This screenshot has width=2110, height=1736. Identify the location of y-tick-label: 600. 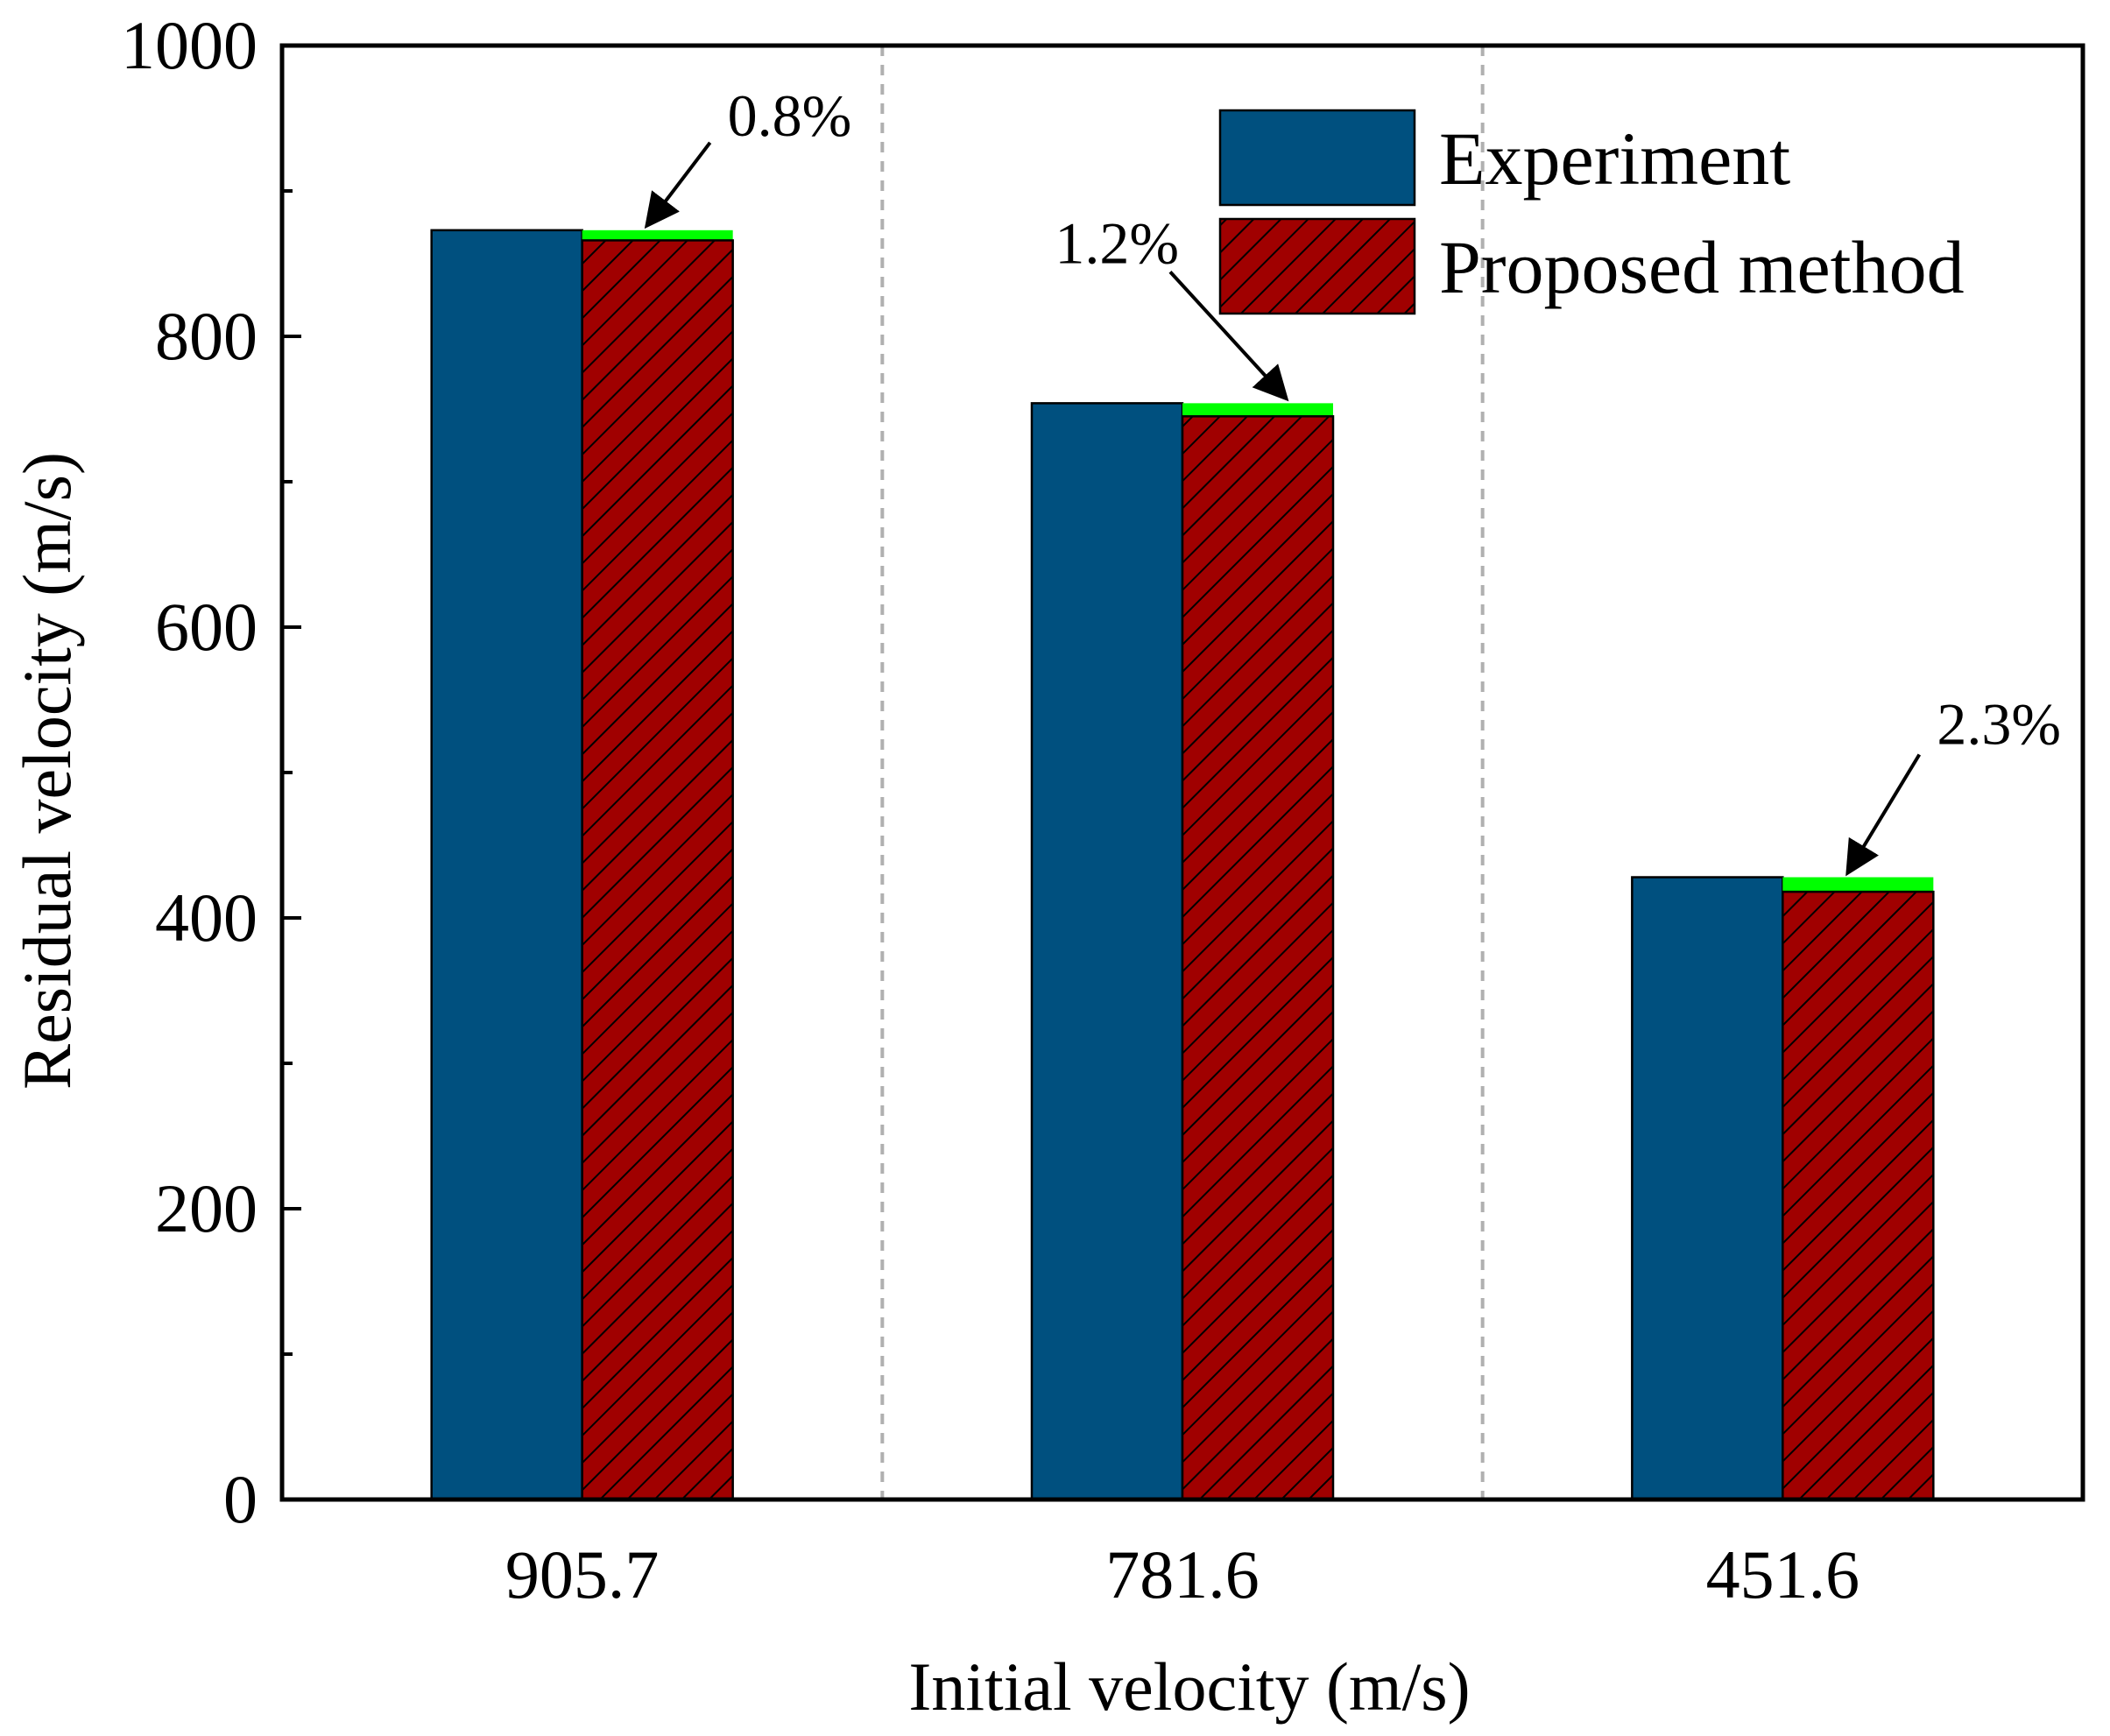
(207, 627).